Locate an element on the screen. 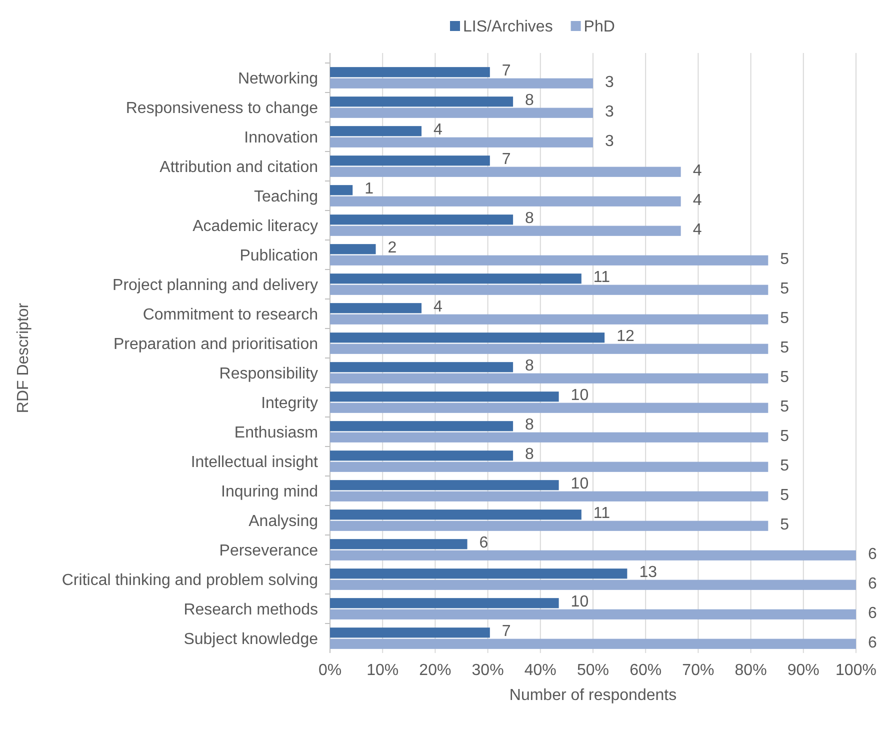 This screenshot has width=886, height=729. y-tick-label: Enthusiasm is located at coordinates (276, 433).